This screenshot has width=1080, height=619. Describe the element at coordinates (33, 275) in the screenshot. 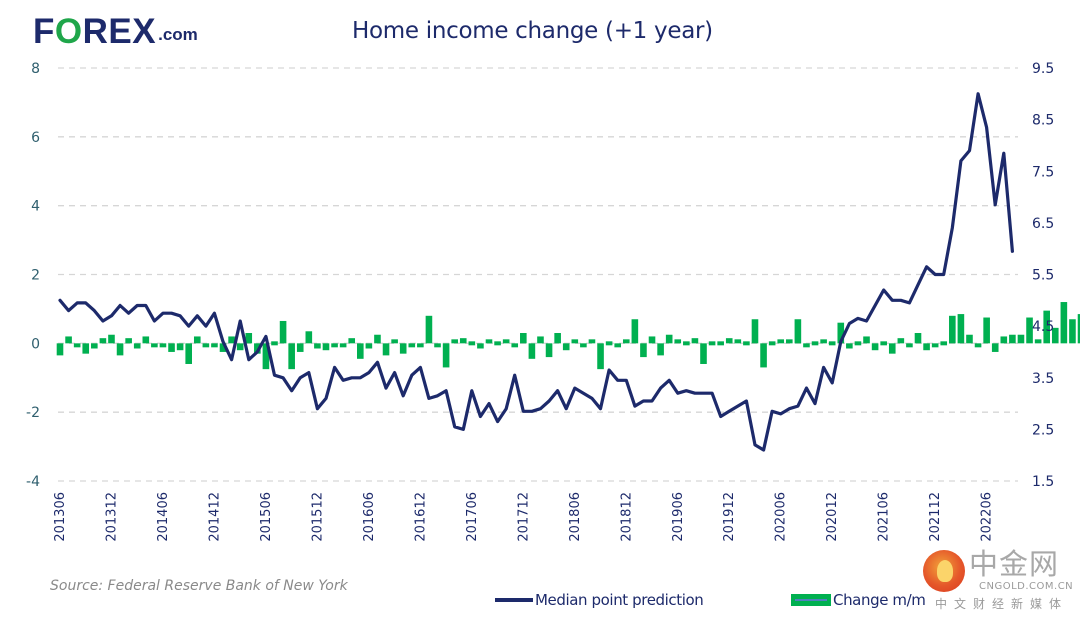

I see `left-axis: 8 6 4 2 0 -2 -4` at that location.